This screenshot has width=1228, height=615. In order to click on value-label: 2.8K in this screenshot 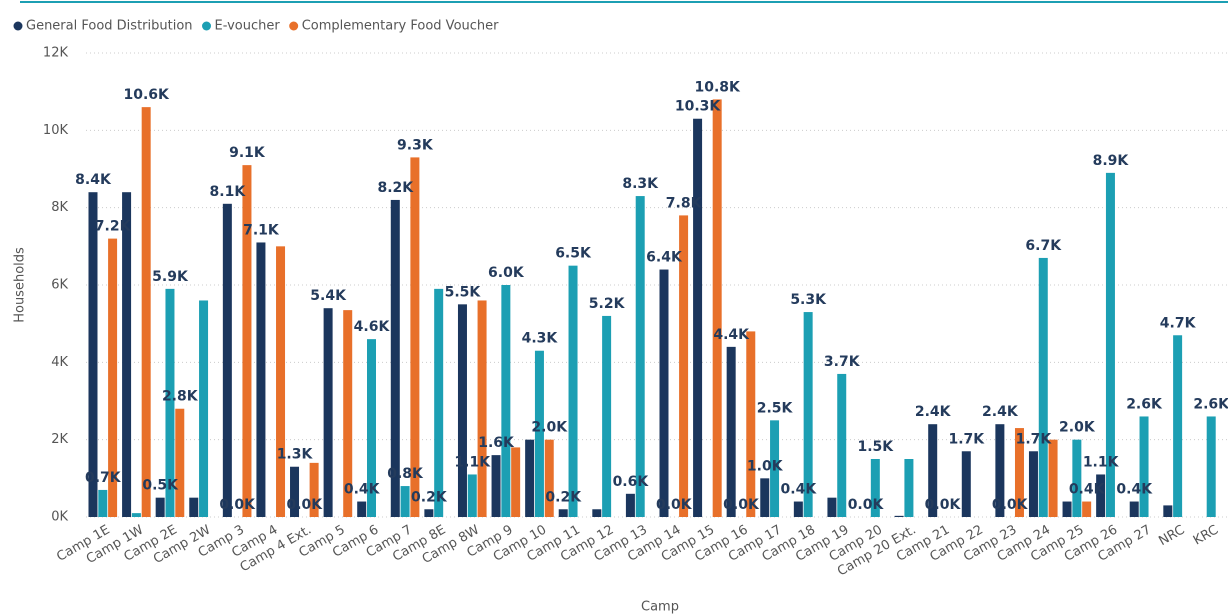, I will do `click(180, 397)`.